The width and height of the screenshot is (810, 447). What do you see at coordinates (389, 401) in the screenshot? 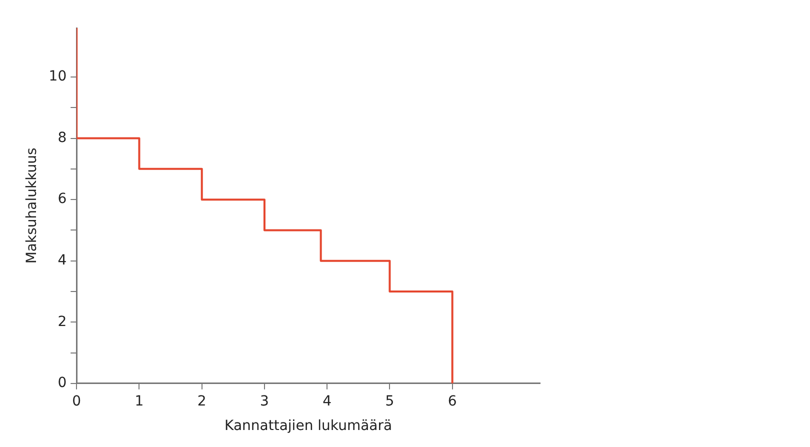
I see `x-tick-label: 5` at bounding box center [389, 401].